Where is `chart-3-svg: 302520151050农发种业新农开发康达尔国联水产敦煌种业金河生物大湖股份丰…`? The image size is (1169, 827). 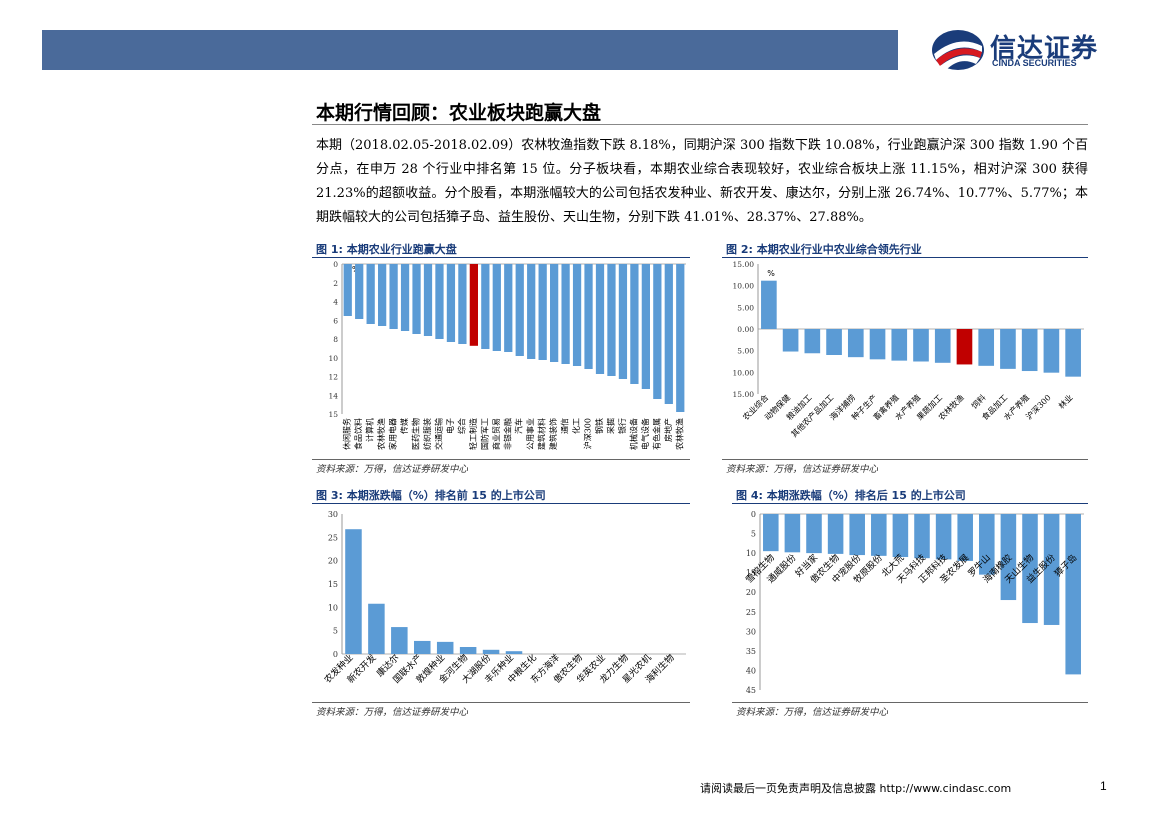 chart-3-svg: 302520151050农发种业新农开发康达尔国联水产敦煌种业金河生物大湖股份丰… is located at coordinates (504, 598).